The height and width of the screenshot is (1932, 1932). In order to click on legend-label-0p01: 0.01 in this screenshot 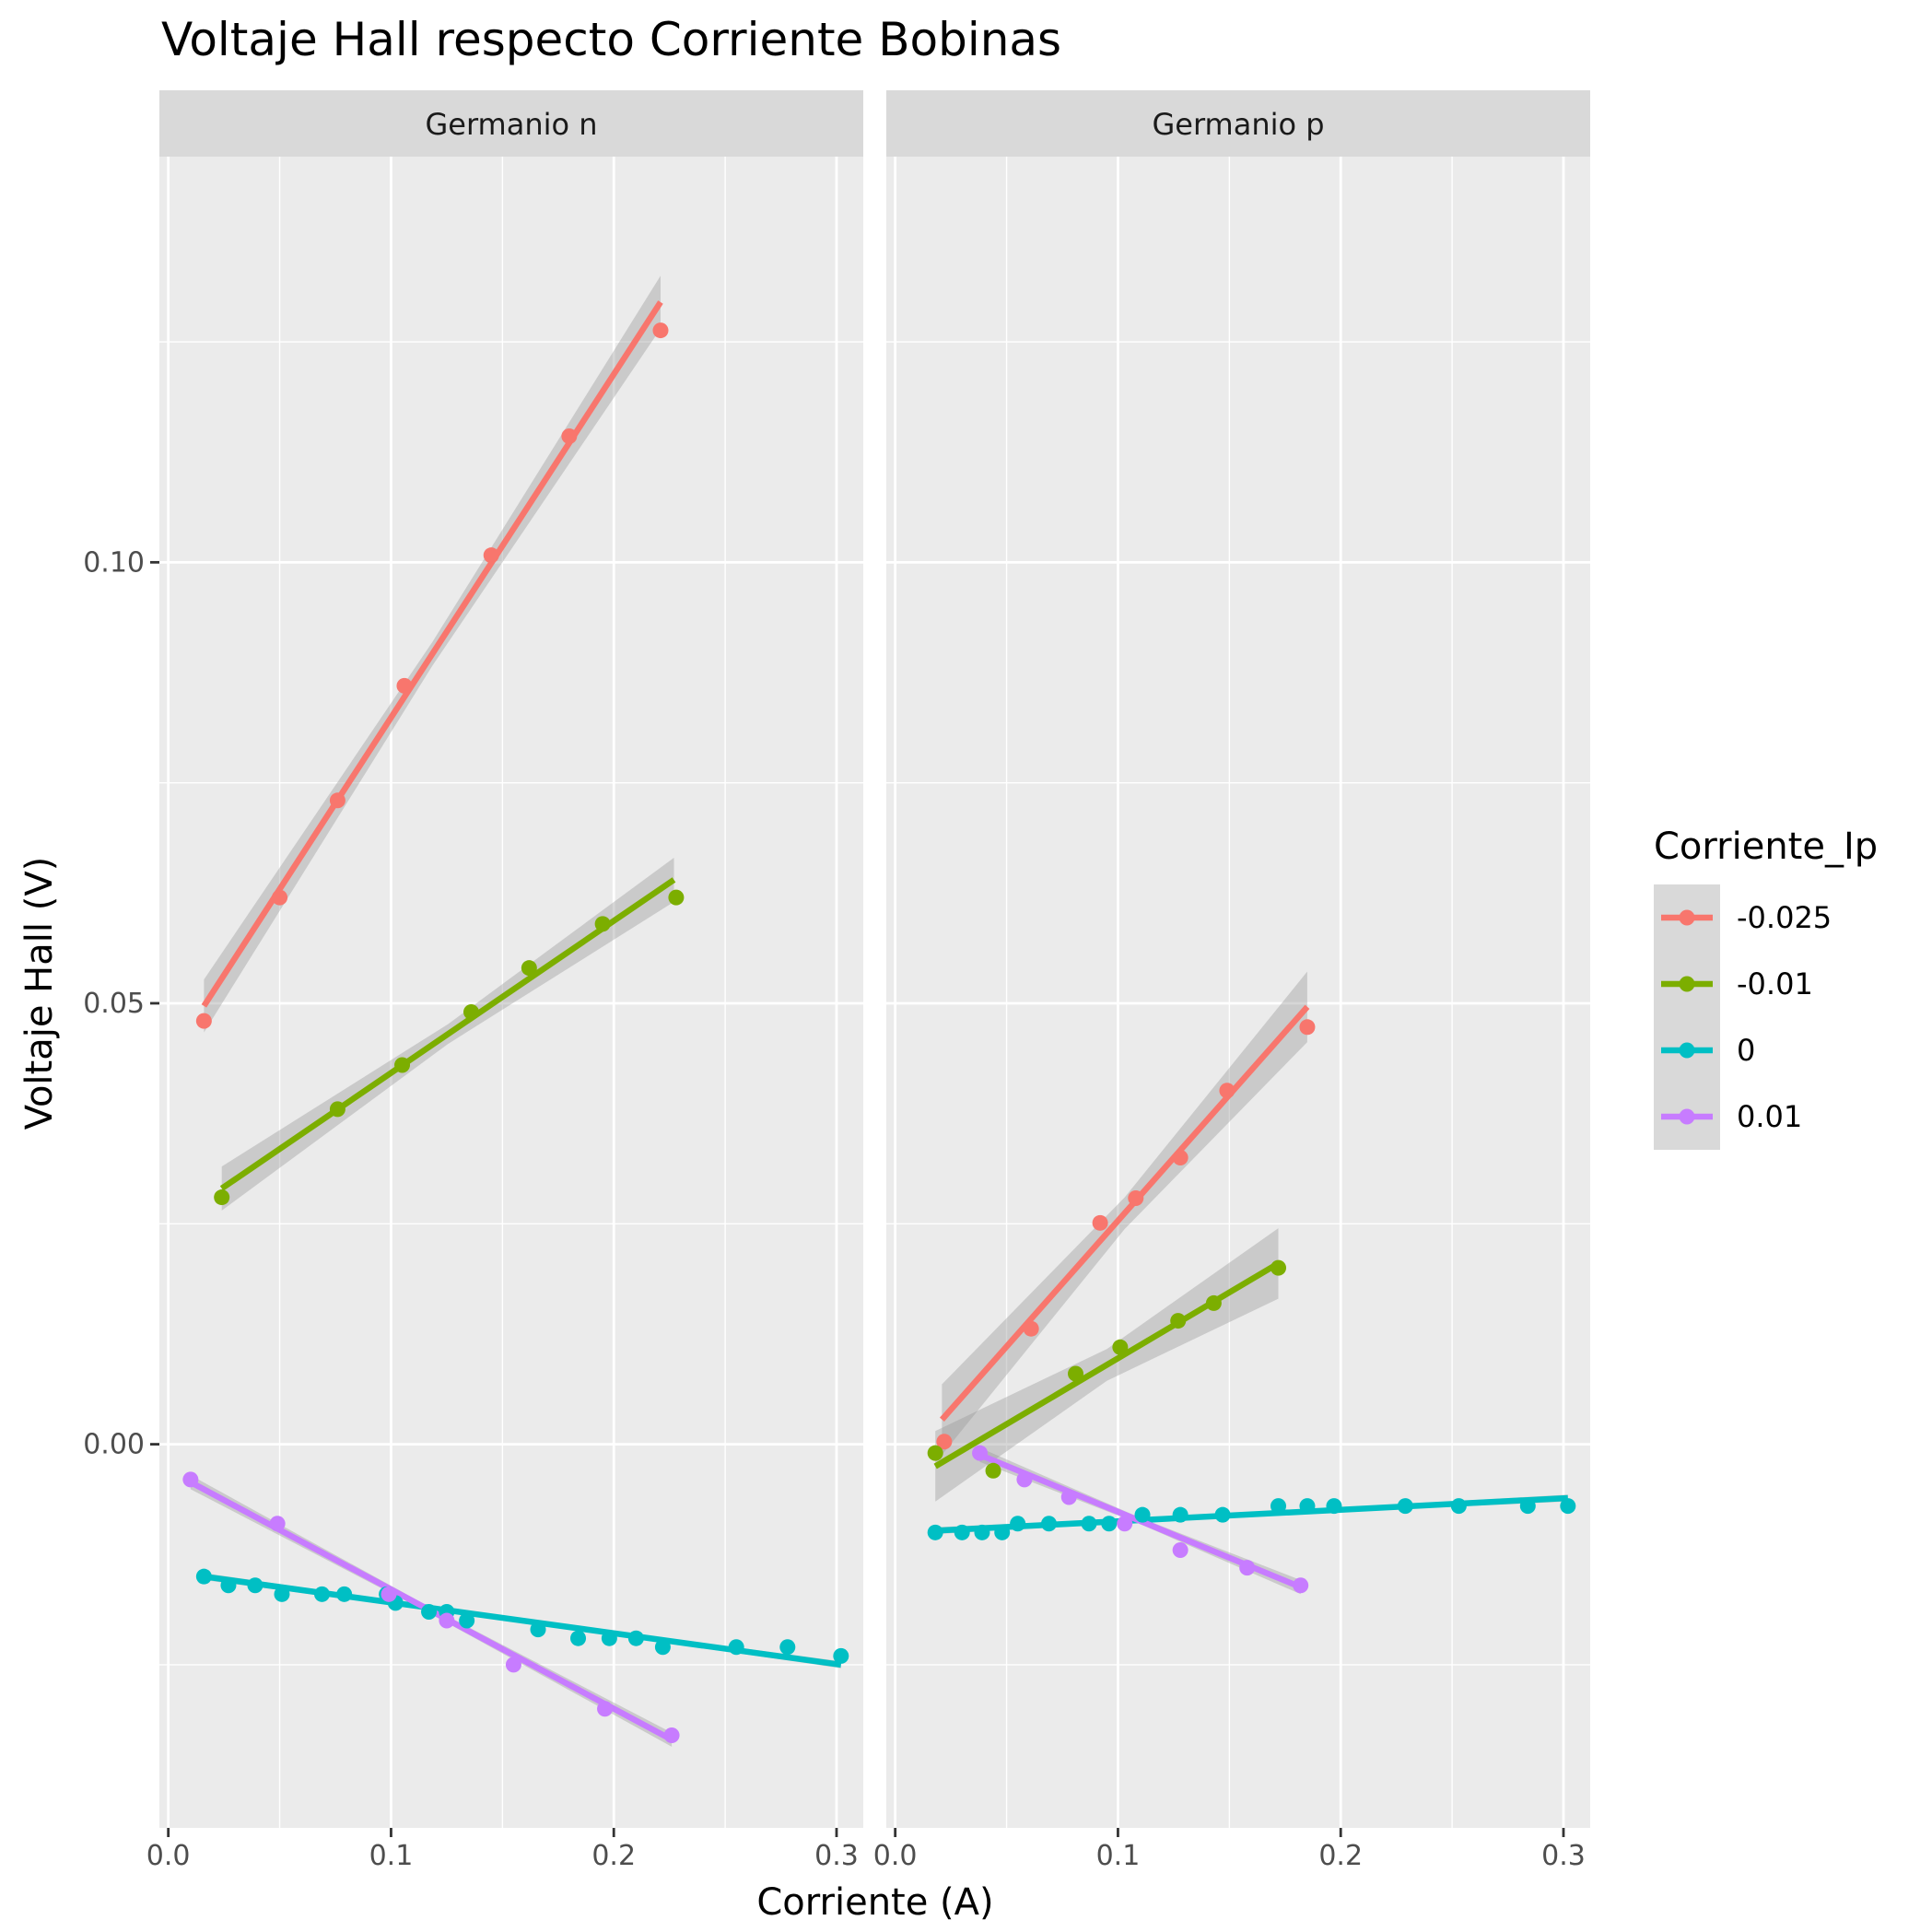, I will do `click(1769, 1116)`.